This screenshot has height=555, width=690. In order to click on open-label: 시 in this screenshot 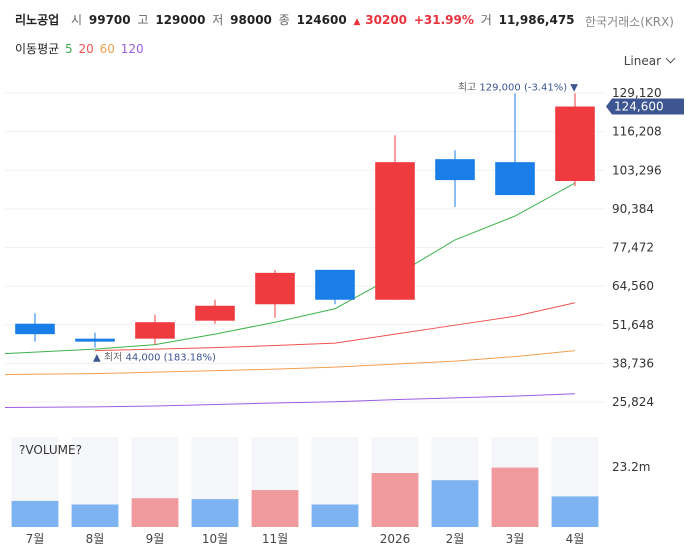, I will do `click(77, 20)`.